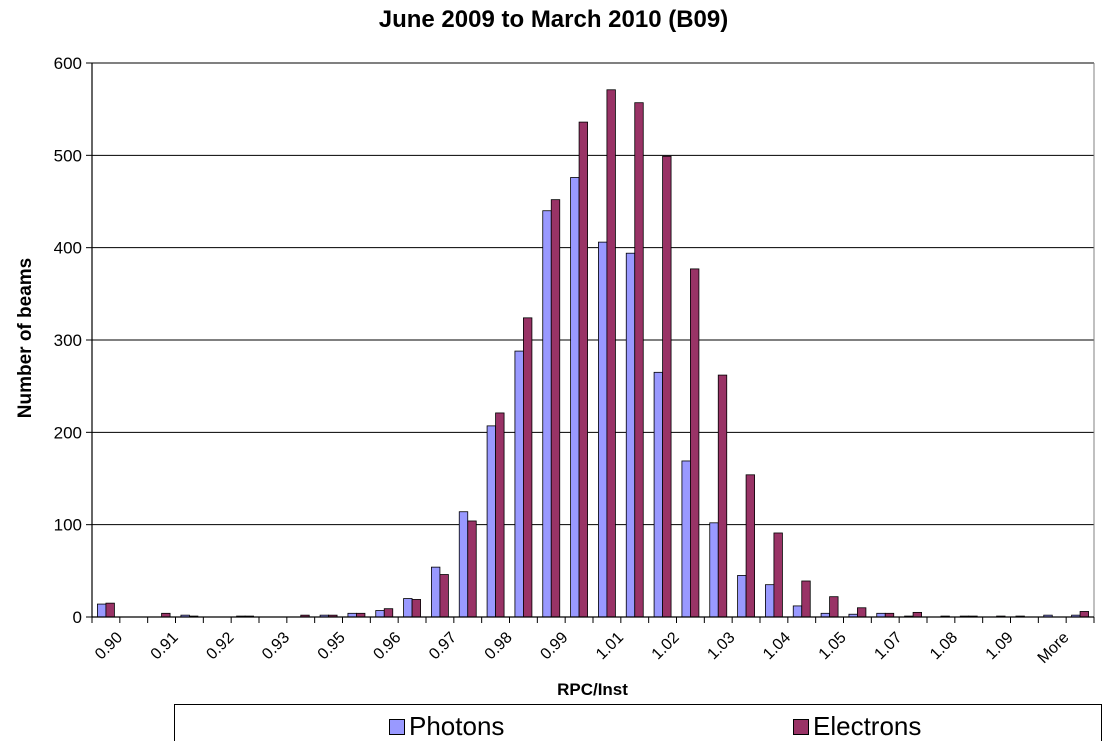  Describe the element at coordinates (165, 646) in the screenshot. I see `x-tick-label: 0.91` at that location.